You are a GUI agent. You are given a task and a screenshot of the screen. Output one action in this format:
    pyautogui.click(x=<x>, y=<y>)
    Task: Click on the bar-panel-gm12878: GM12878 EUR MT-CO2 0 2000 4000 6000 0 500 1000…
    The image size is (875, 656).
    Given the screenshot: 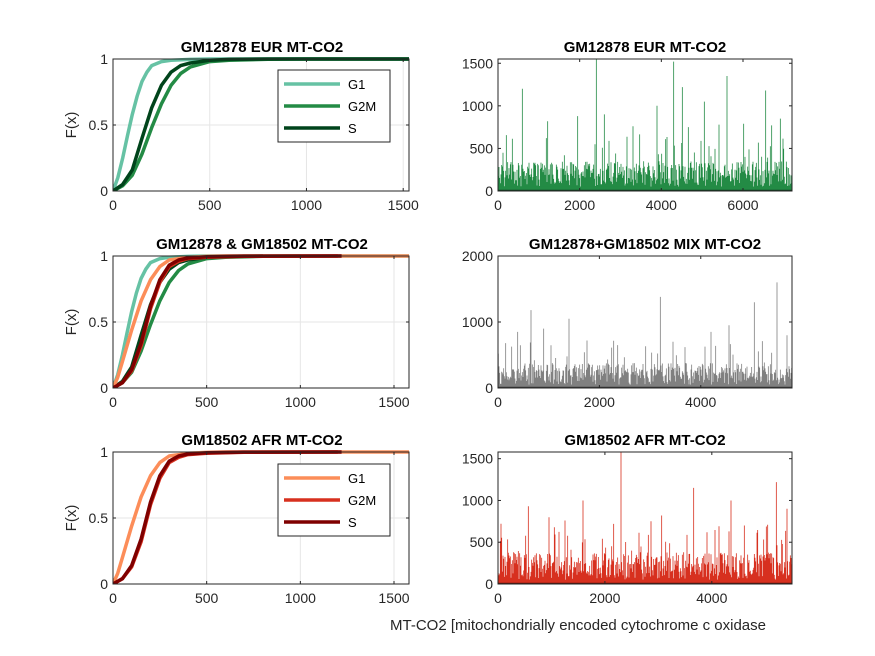 What is the action you would take?
    pyautogui.click(x=627, y=126)
    